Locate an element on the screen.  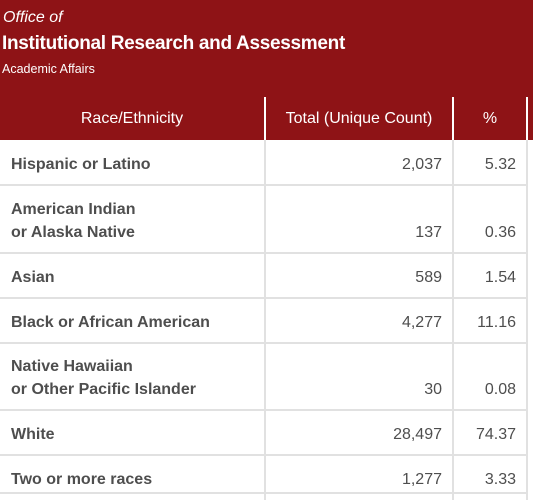
column-header-total: Total (Unique Count) is located at coordinates (359, 118).